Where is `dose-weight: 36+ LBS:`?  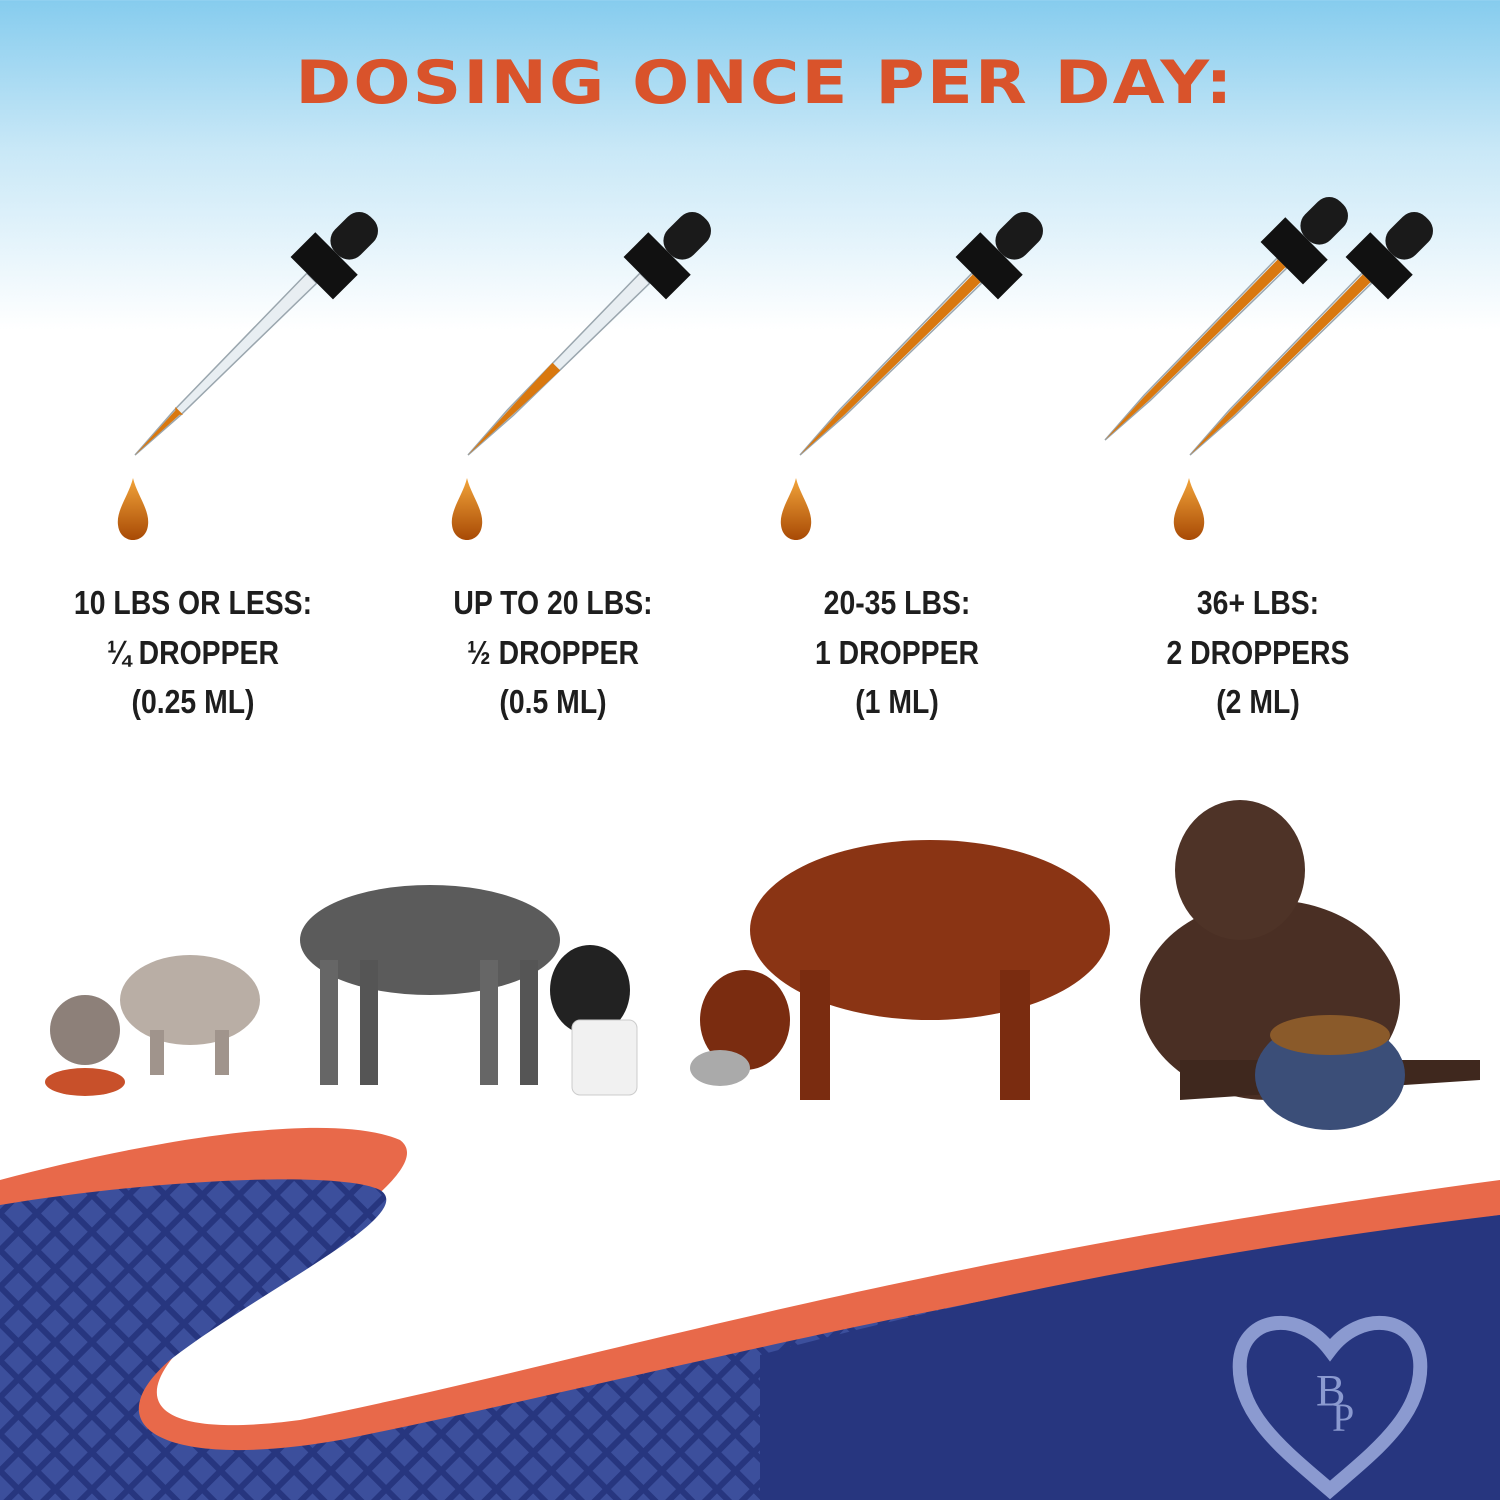 dose-weight: 36+ LBS: is located at coordinates (1258, 602).